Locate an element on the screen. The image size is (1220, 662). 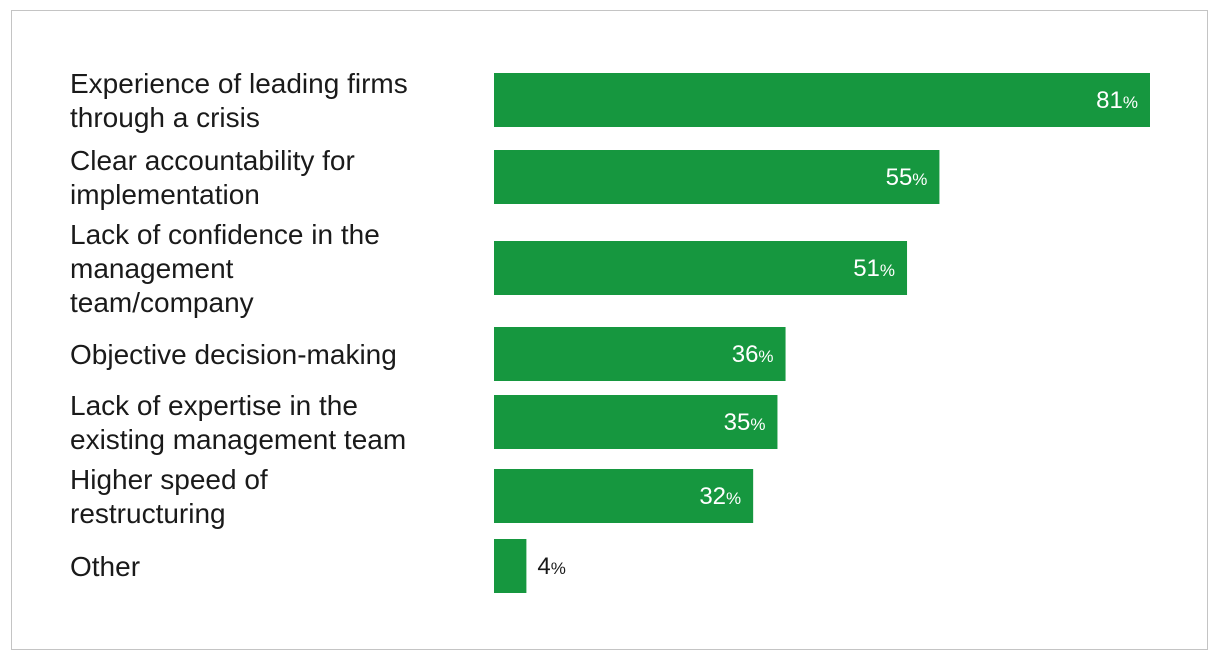
category-label: Clear accountability for implementation is located at coordinates (212, 177).